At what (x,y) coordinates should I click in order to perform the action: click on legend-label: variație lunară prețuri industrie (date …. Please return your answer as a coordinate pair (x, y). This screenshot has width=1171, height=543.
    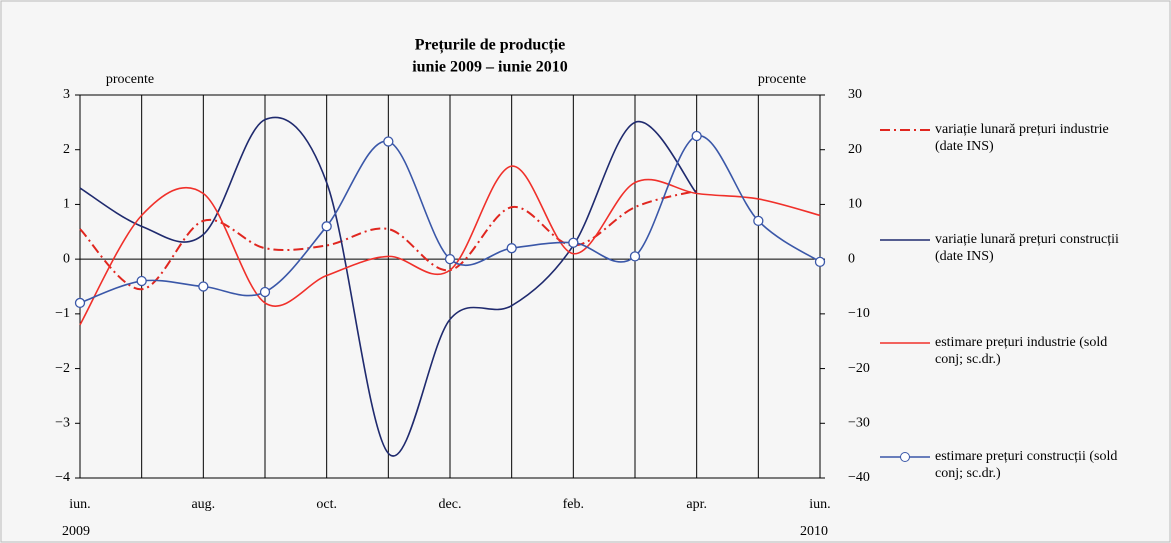
    Looking at the image, I should click on (1022, 138).